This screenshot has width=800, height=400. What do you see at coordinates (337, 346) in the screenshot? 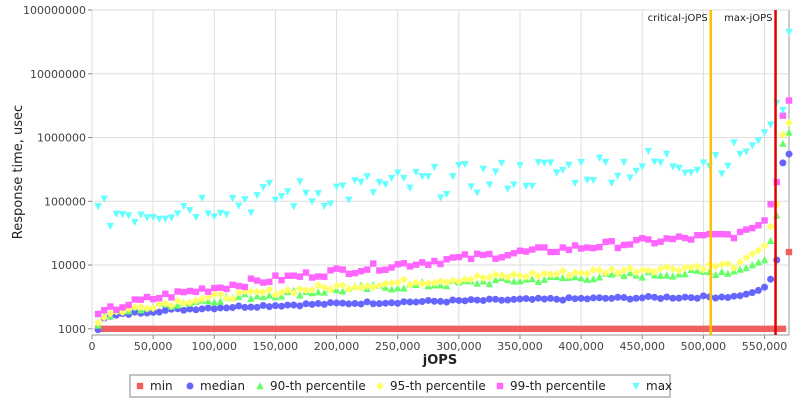
I see `x-tick-label: 200,000` at bounding box center [337, 346].